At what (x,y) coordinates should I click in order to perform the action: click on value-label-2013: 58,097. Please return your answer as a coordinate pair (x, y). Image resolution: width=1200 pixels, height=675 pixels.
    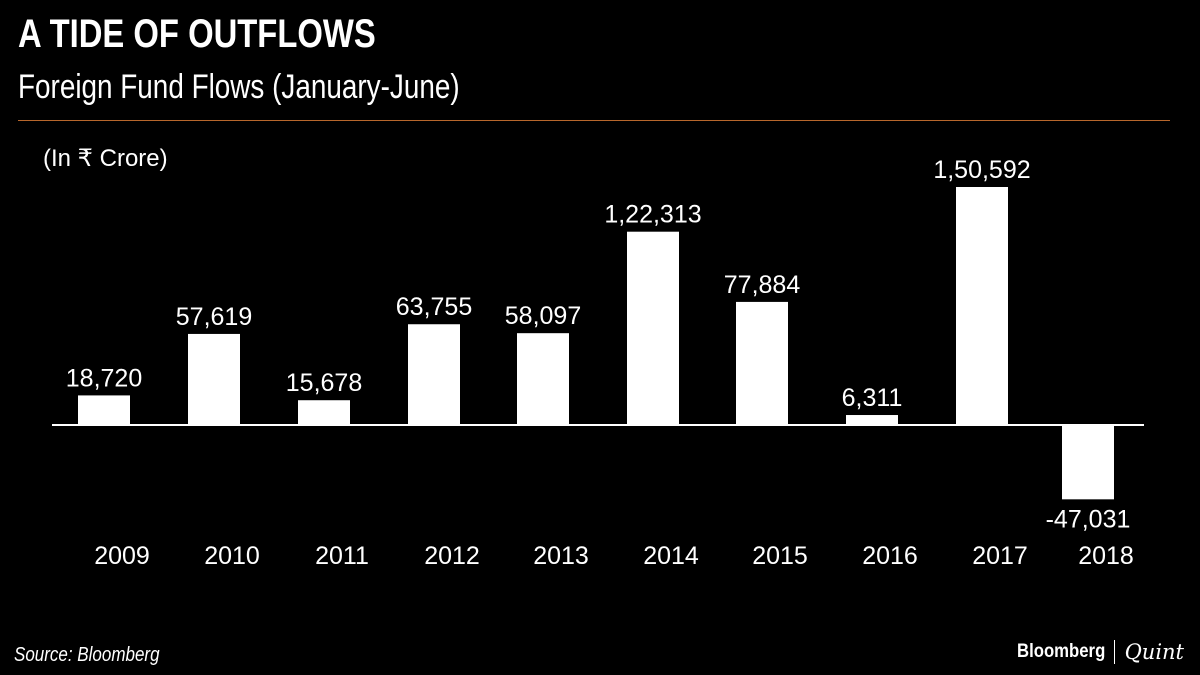
    Looking at the image, I should click on (543, 316).